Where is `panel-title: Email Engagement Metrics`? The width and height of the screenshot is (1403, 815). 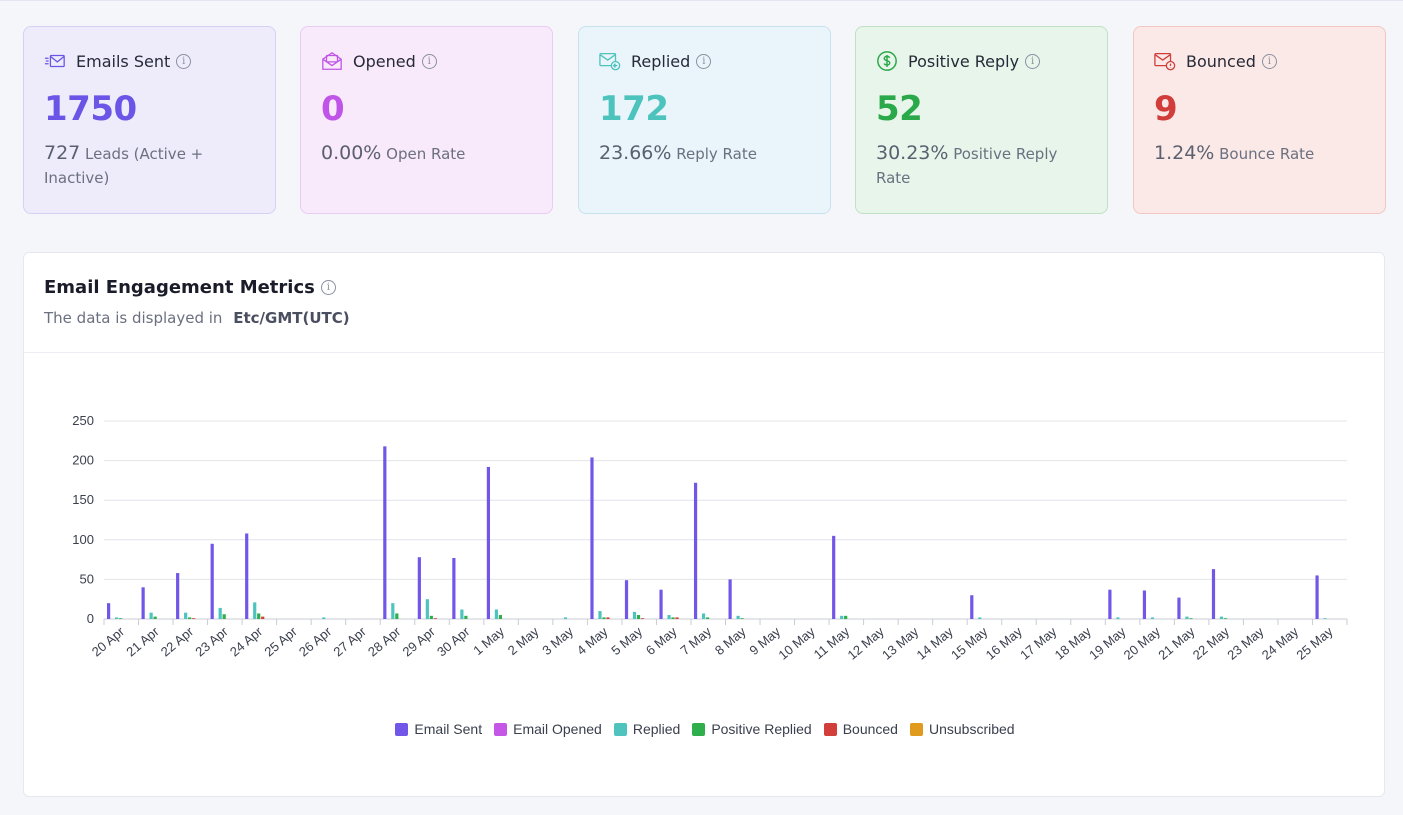
panel-title: Email Engagement Metrics is located at coordinates (179, 287).